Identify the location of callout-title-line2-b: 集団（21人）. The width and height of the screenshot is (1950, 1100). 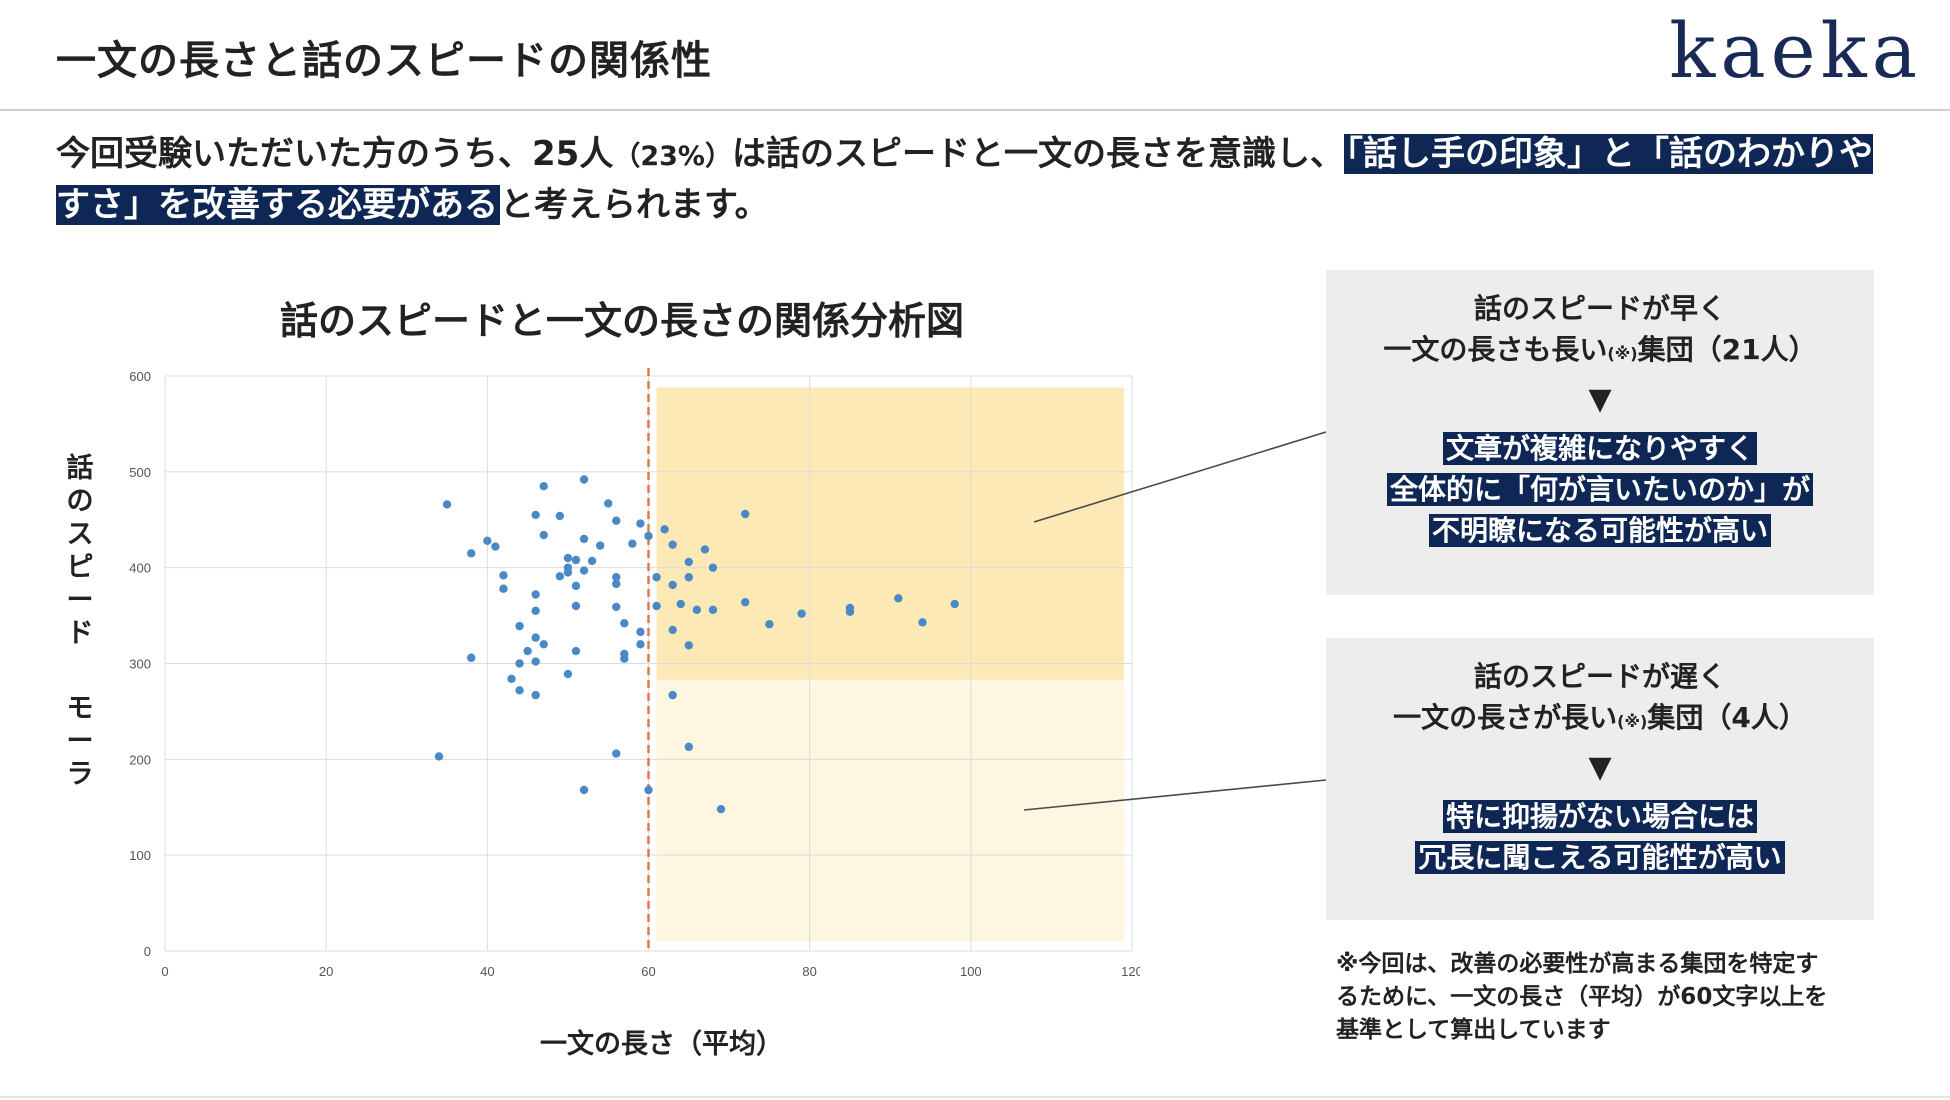
(1727, 349).